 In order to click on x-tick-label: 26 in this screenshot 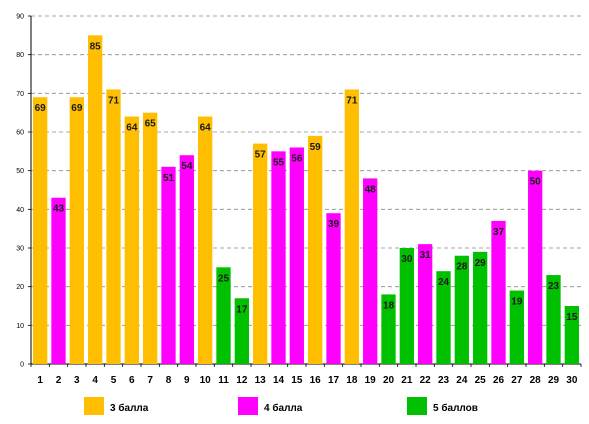, I will do `click(499, 380)`.